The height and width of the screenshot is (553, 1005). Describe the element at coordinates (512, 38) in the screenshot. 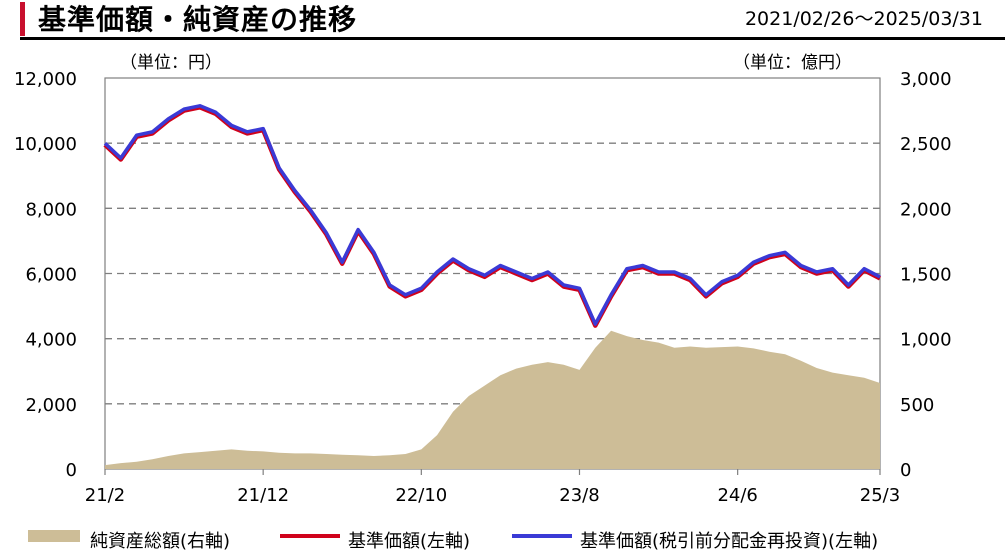

I see `title-underline` at that location.